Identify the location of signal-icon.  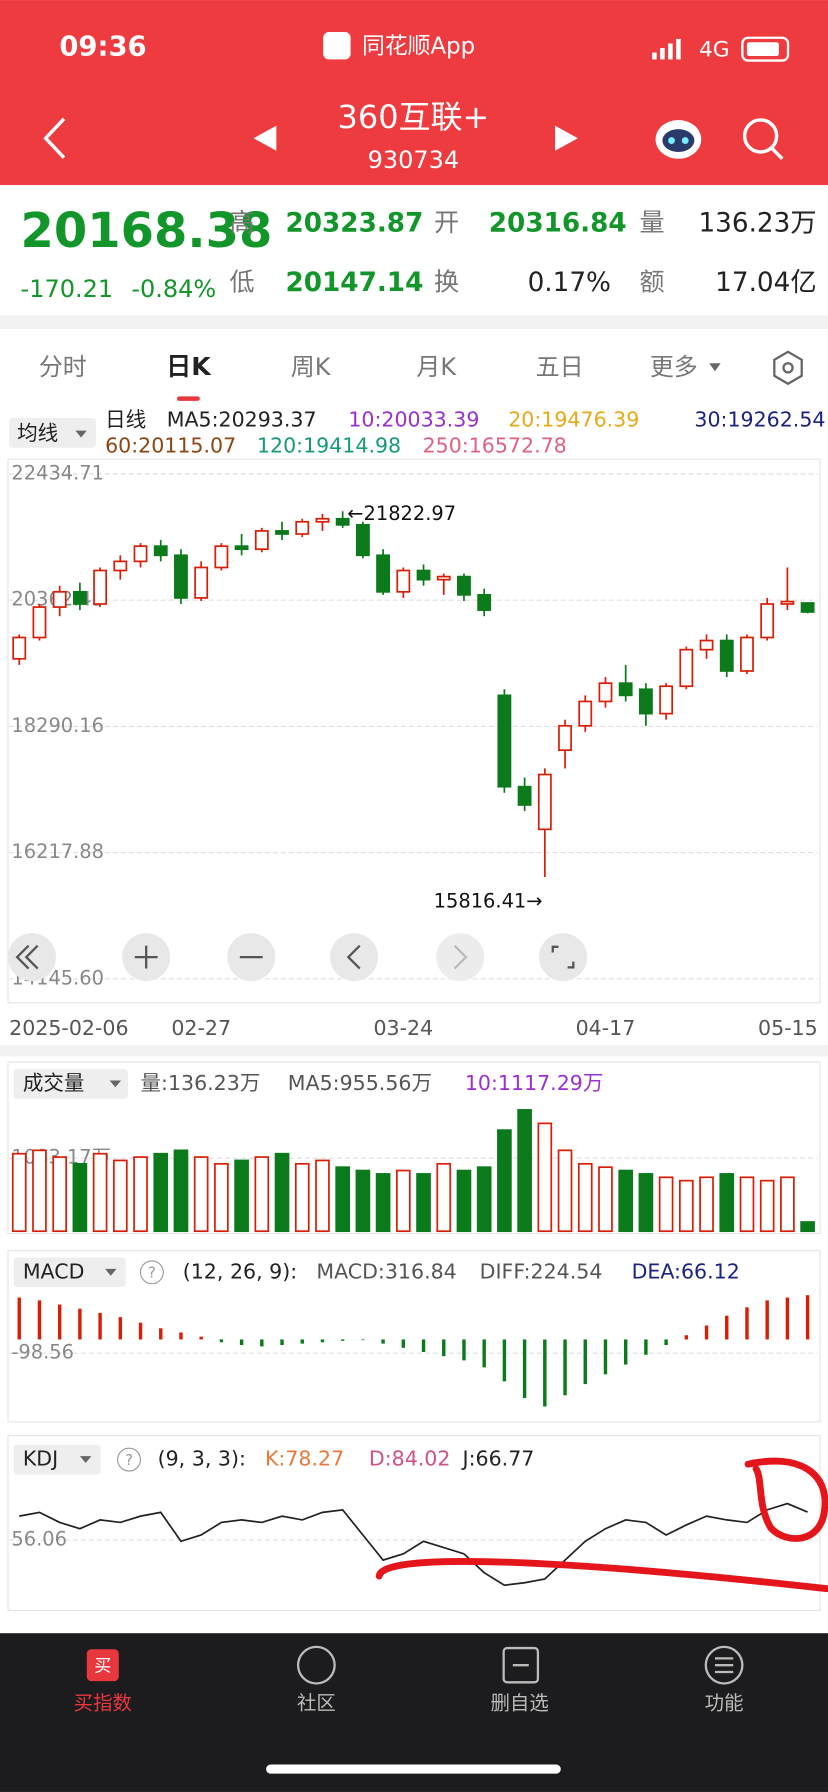
(666, 49).